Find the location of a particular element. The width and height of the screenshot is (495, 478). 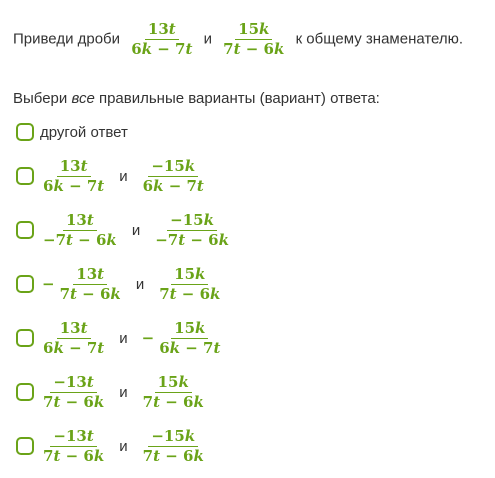

answer-option-3: − 13t 7t − 6k и 15k 7t − 6k is located at coordinates (251, 284).